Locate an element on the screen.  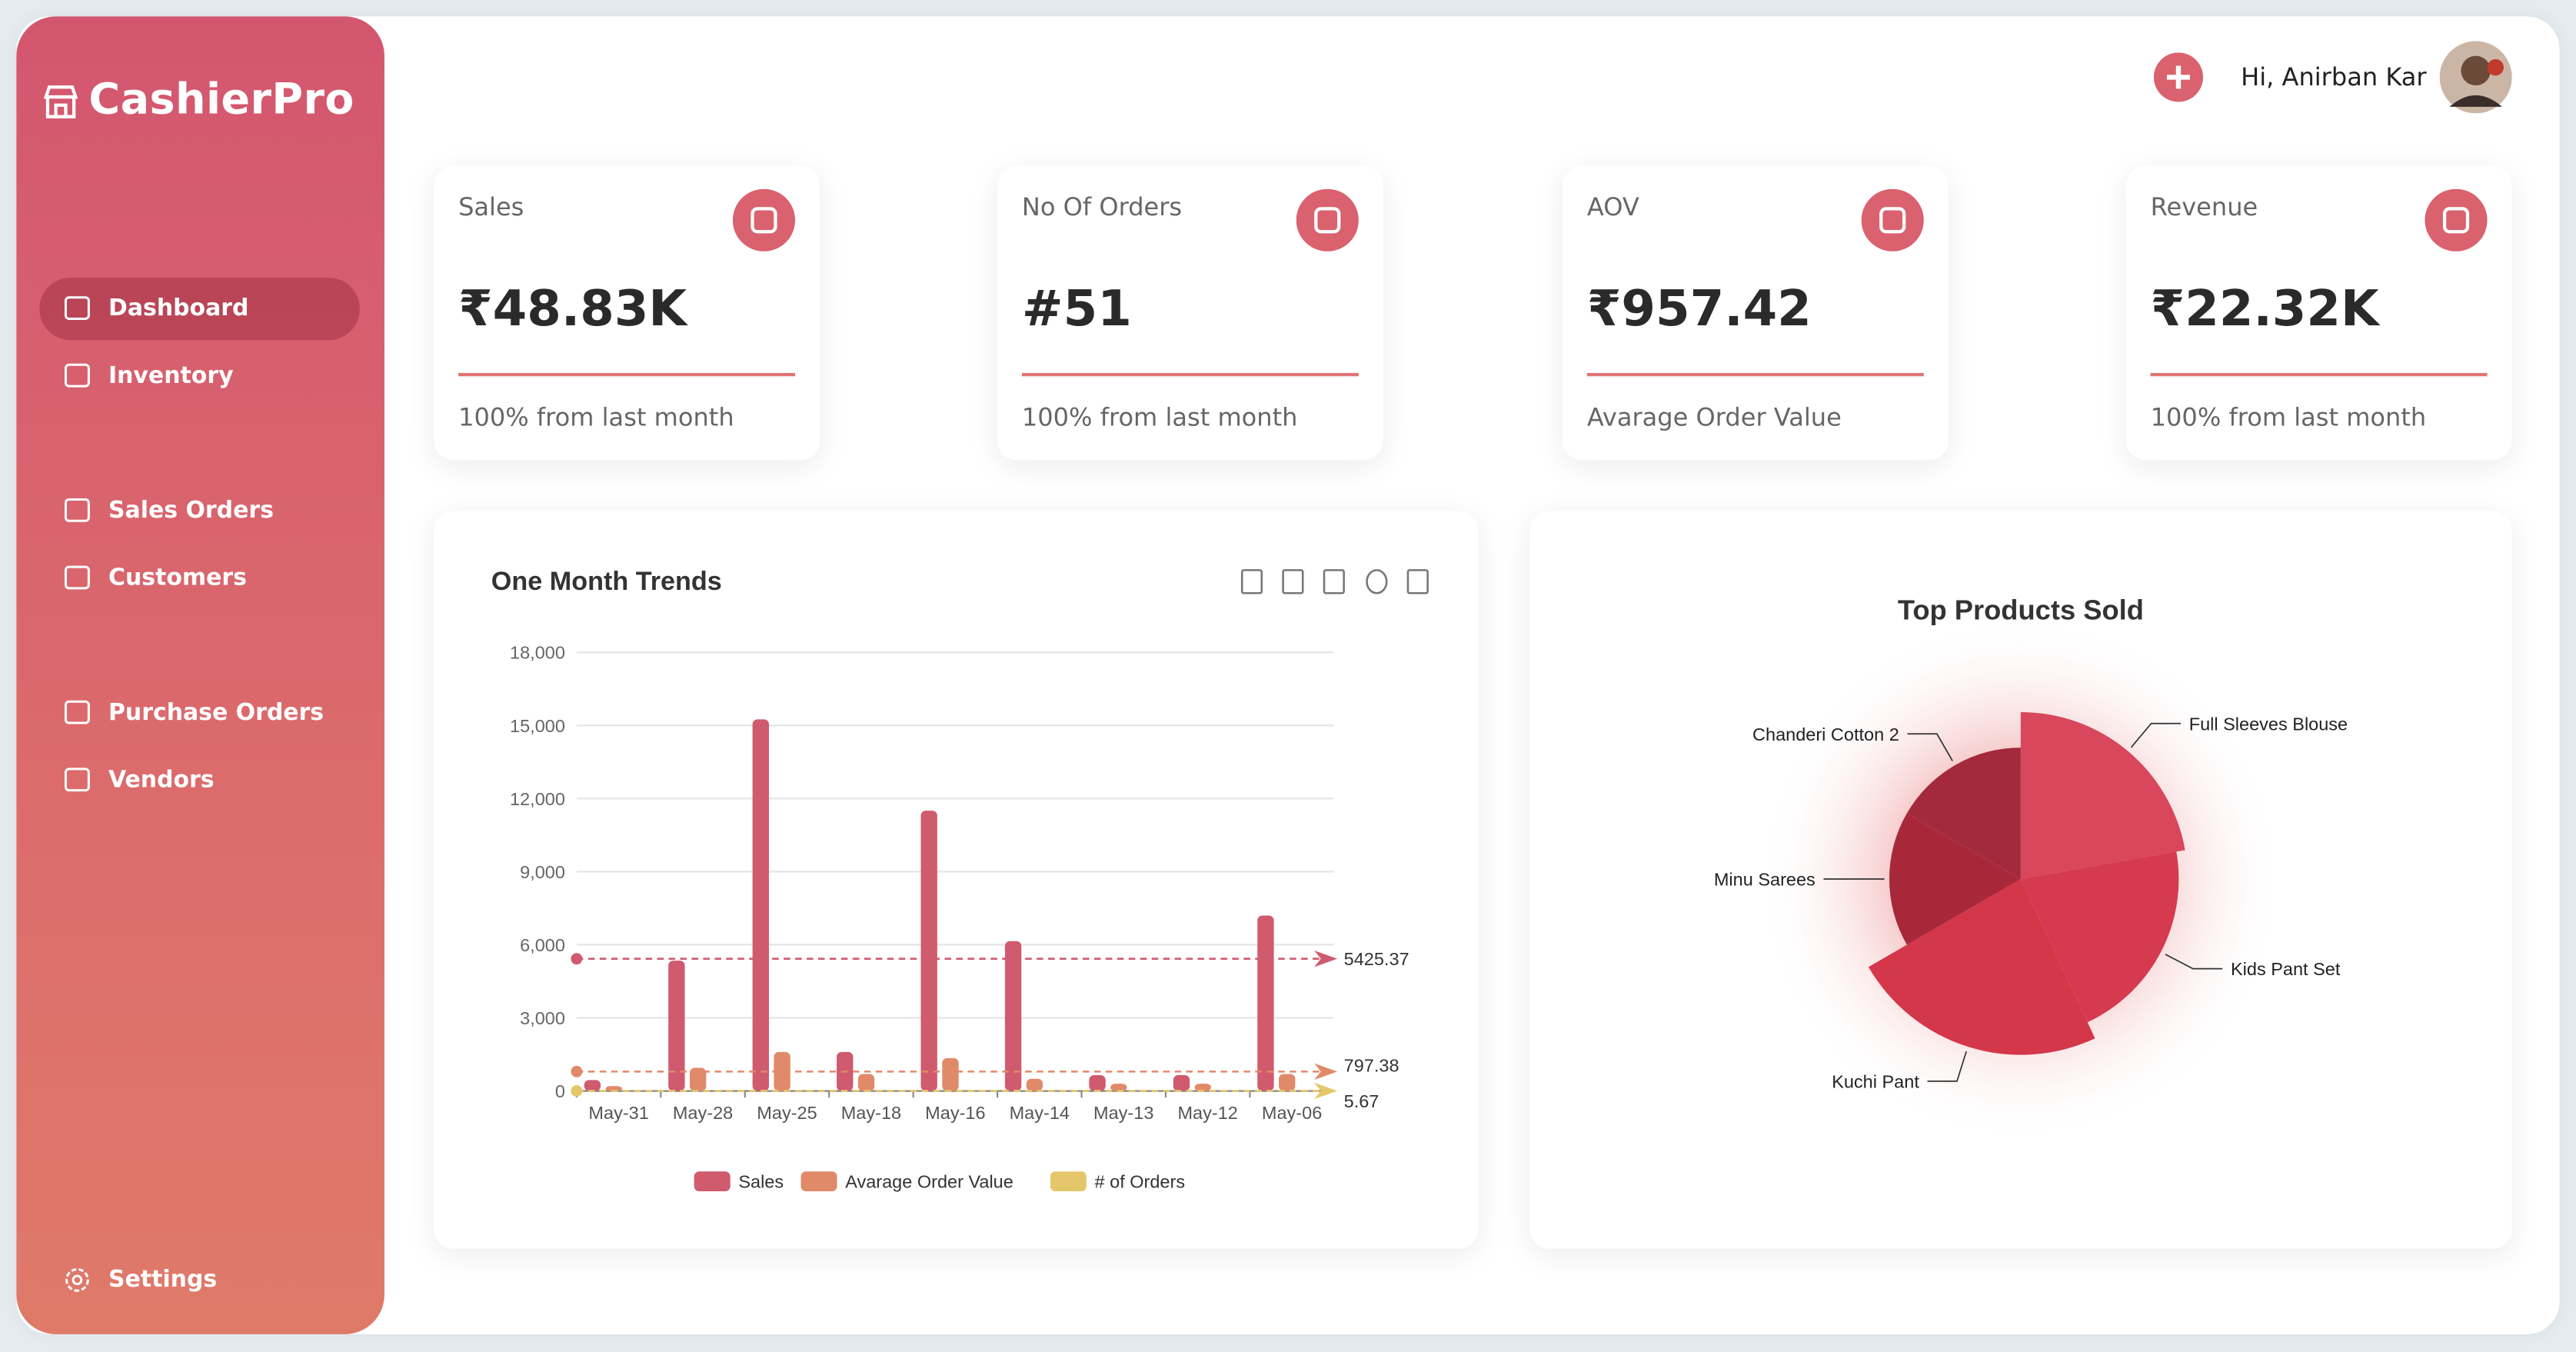
card-value: ₹957.42 is located at coordinates (1699, 310).